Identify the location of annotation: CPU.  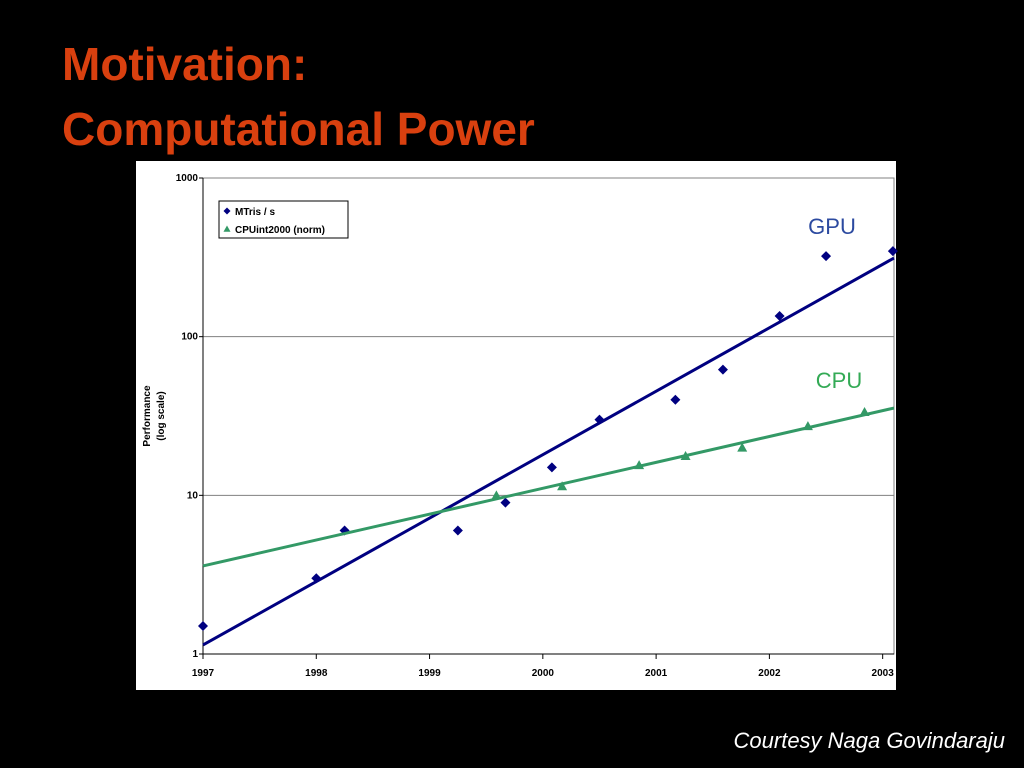
(839, 380).